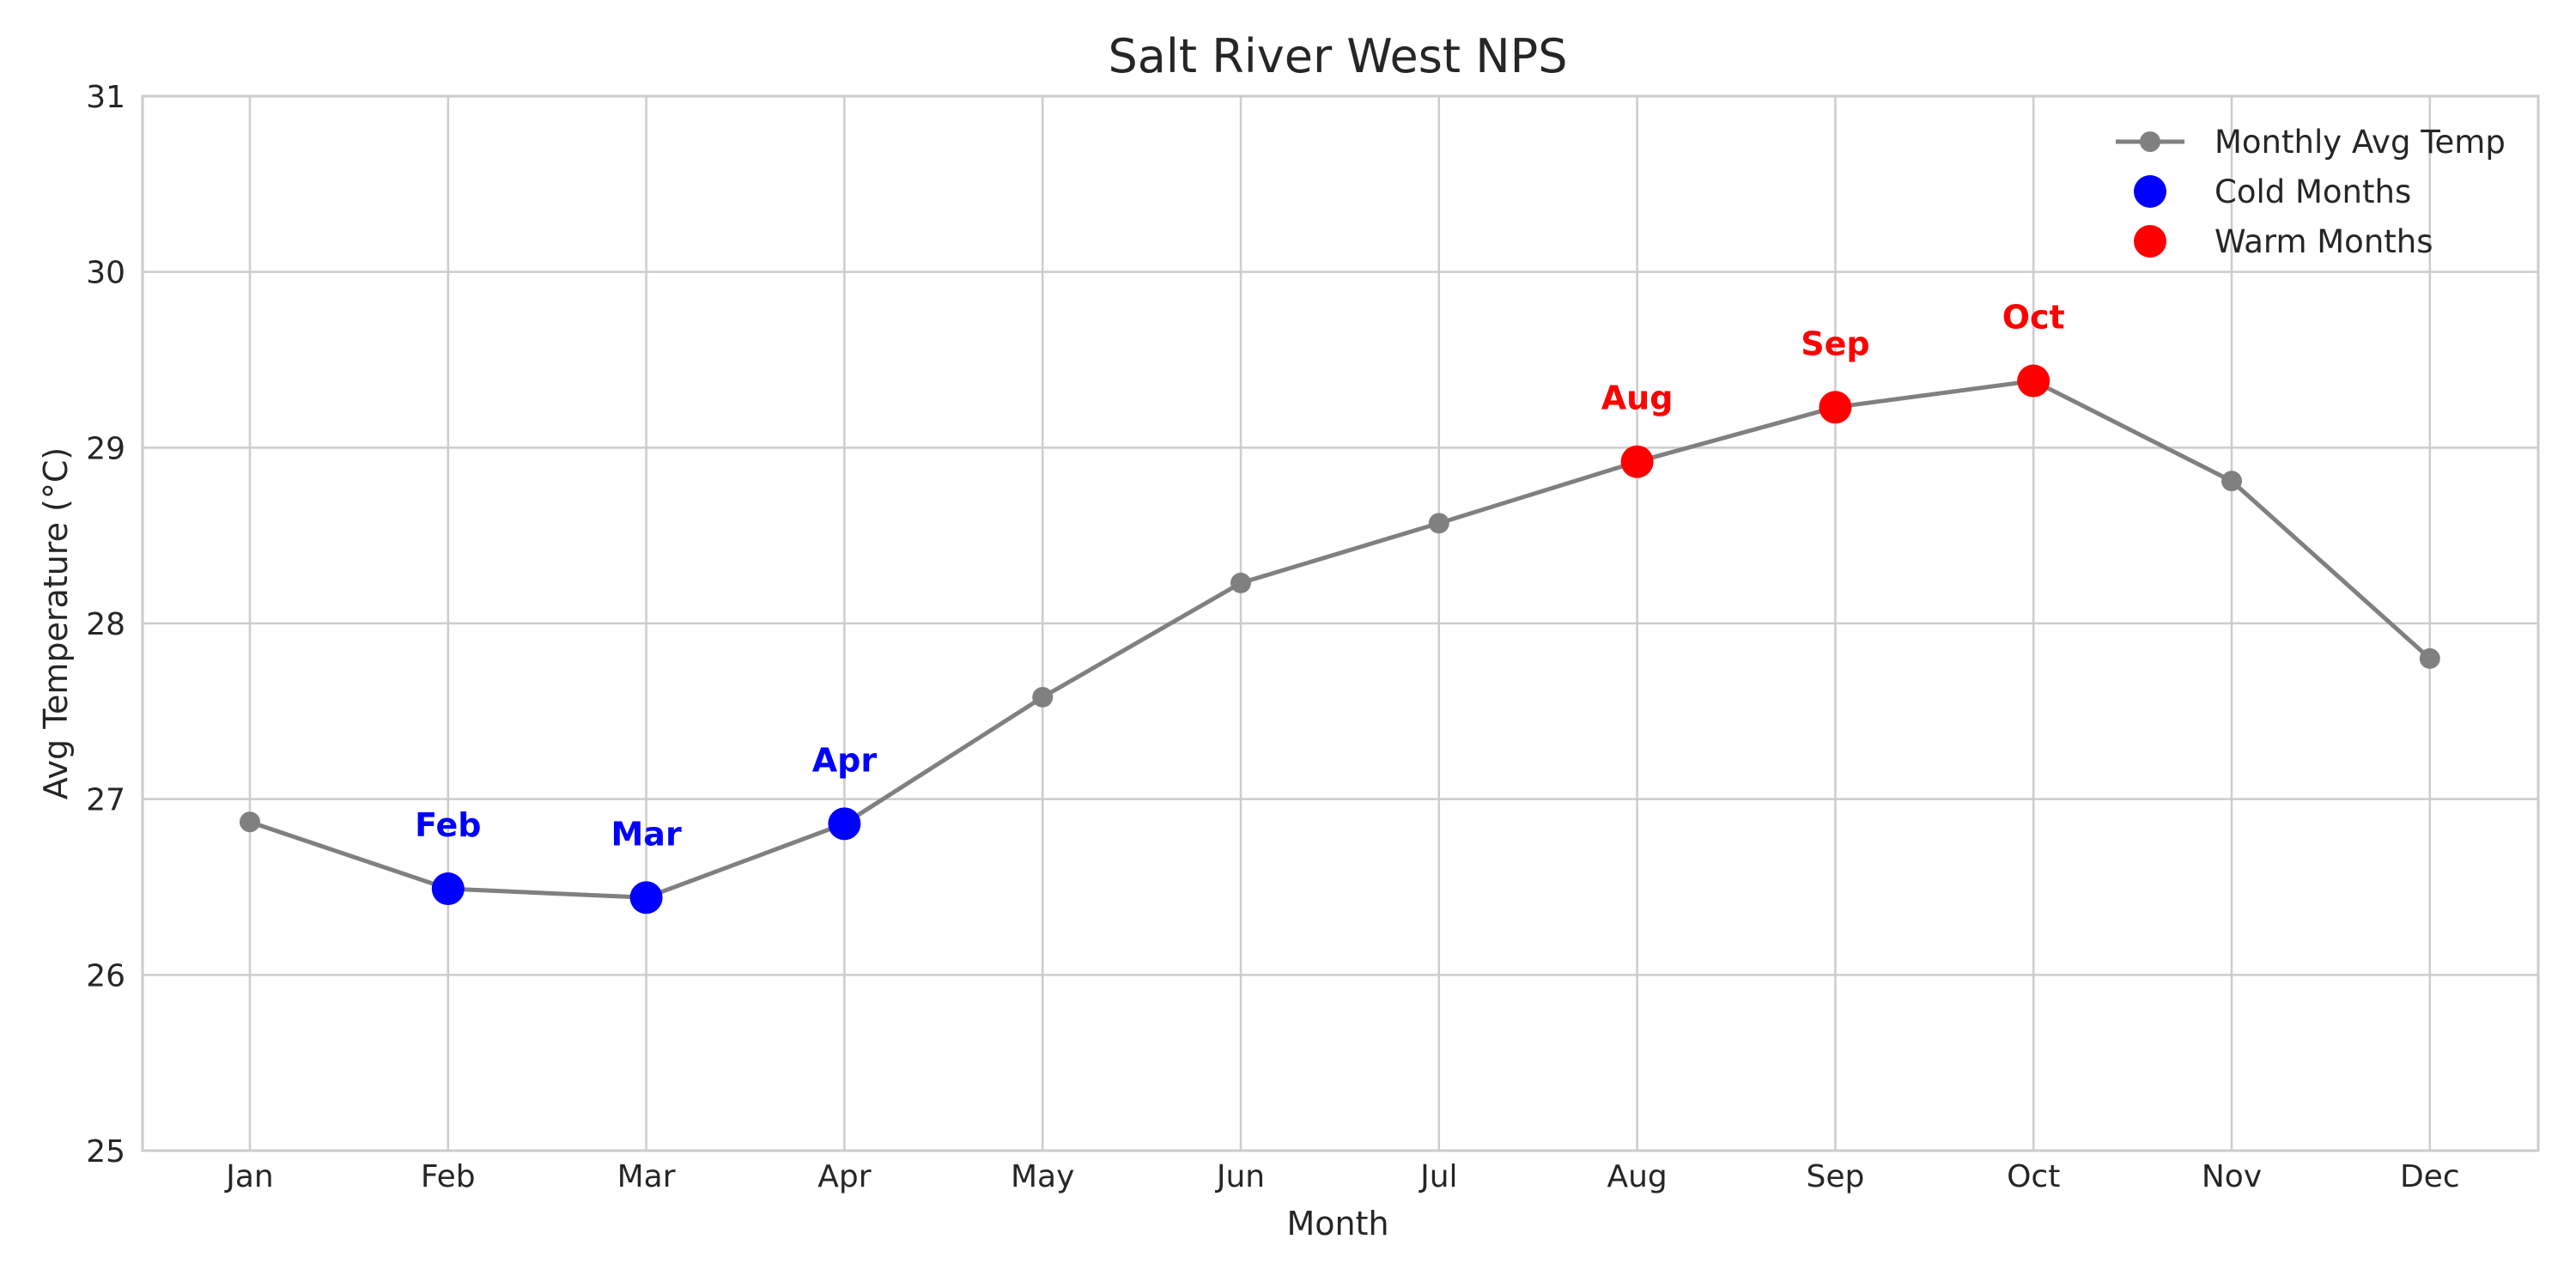  I want to click on line-marker-may, so click(1043, 697).